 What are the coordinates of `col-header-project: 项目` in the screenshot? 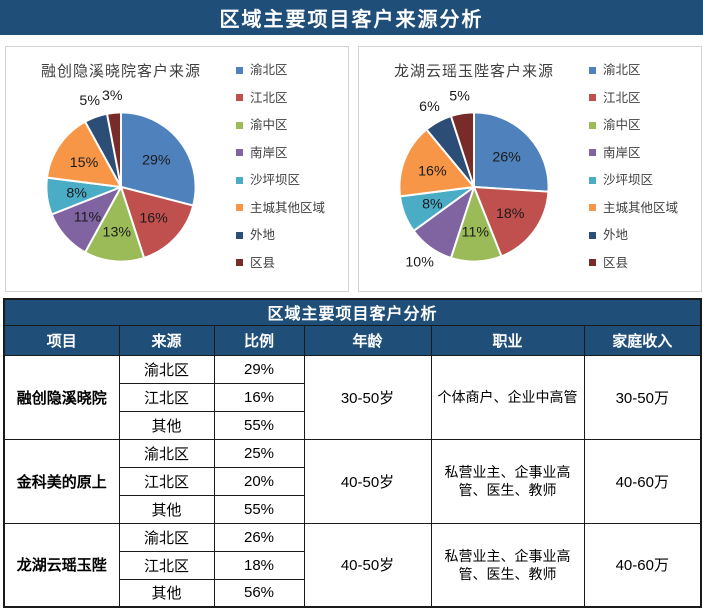 It's located at (61, 340).